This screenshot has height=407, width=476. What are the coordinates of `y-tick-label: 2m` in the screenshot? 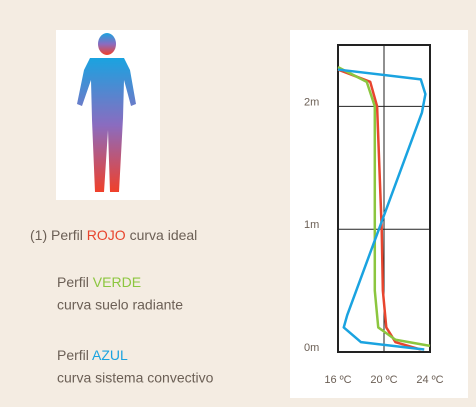 It's located at (311, 102).